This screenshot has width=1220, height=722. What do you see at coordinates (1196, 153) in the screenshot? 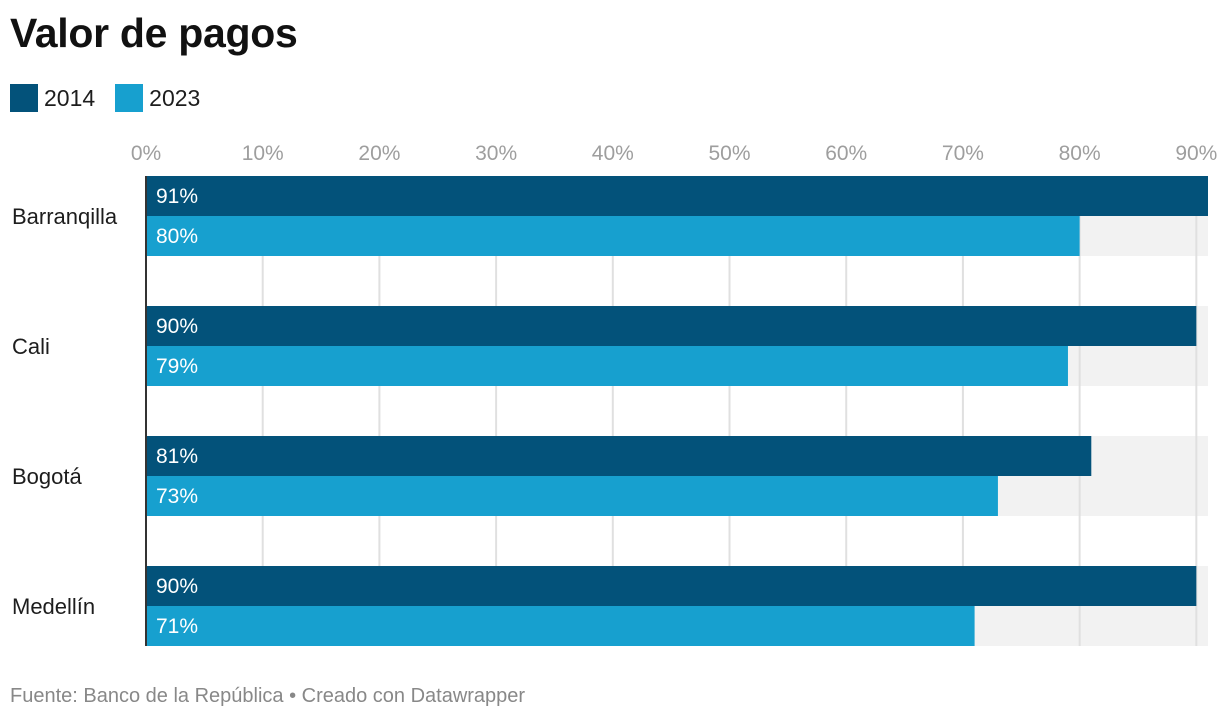
I see `tick-label: 90%` at bounding box center [1196, 153].